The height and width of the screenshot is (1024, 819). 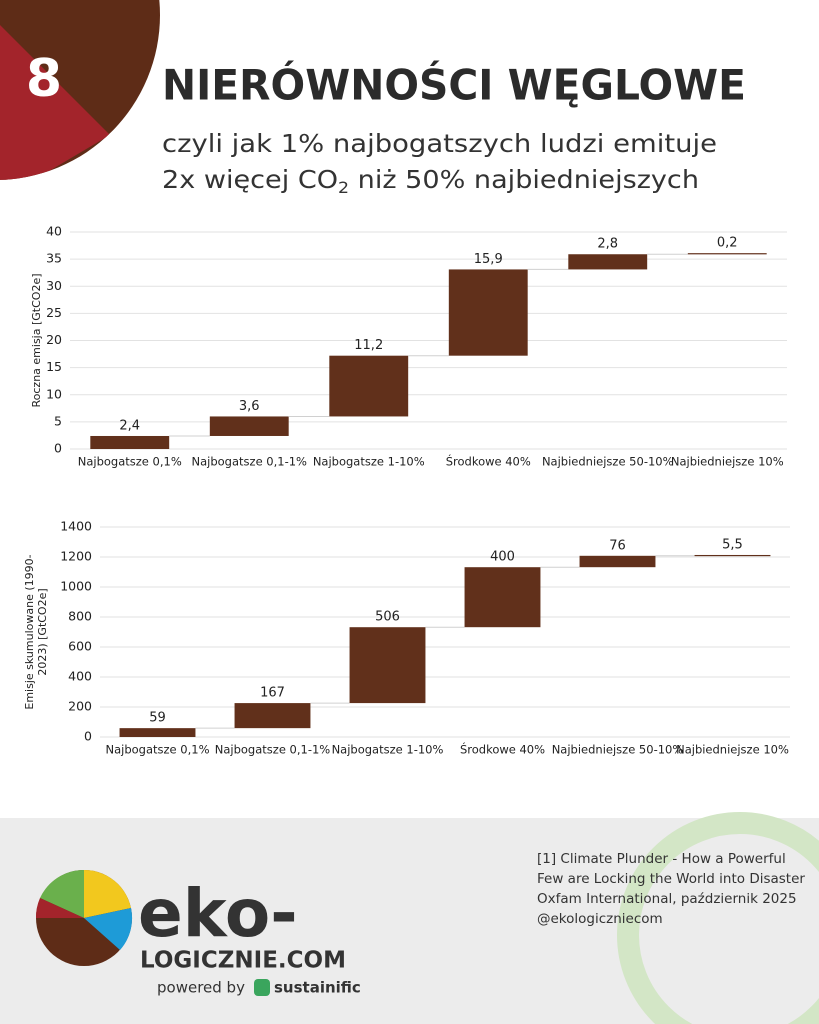 What do you see at coordinates (502, 557) in the screenshot?
I see `value-label: 400` at bounding box center [502, 557].